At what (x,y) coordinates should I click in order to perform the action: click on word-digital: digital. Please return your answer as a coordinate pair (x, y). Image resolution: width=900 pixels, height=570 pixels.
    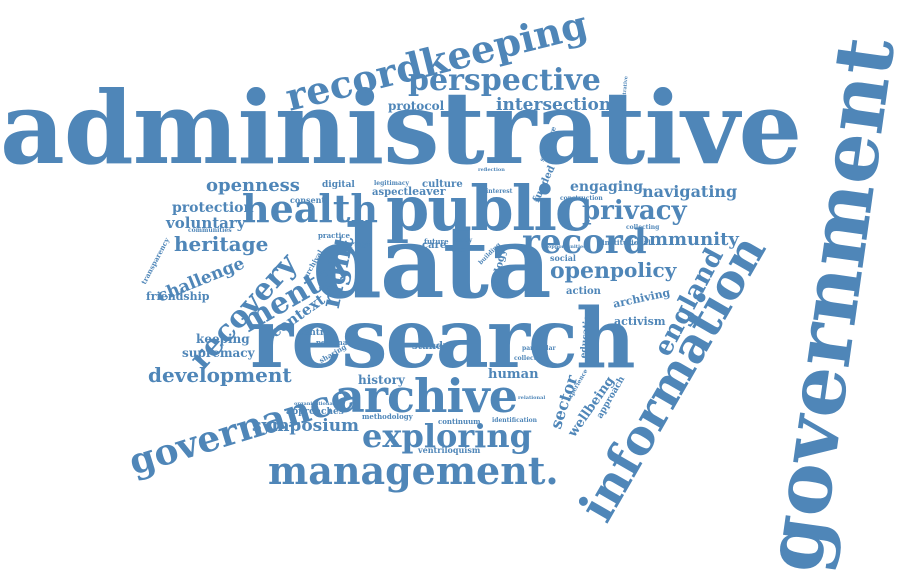
    Looking at the image, I should click on (338, 185).